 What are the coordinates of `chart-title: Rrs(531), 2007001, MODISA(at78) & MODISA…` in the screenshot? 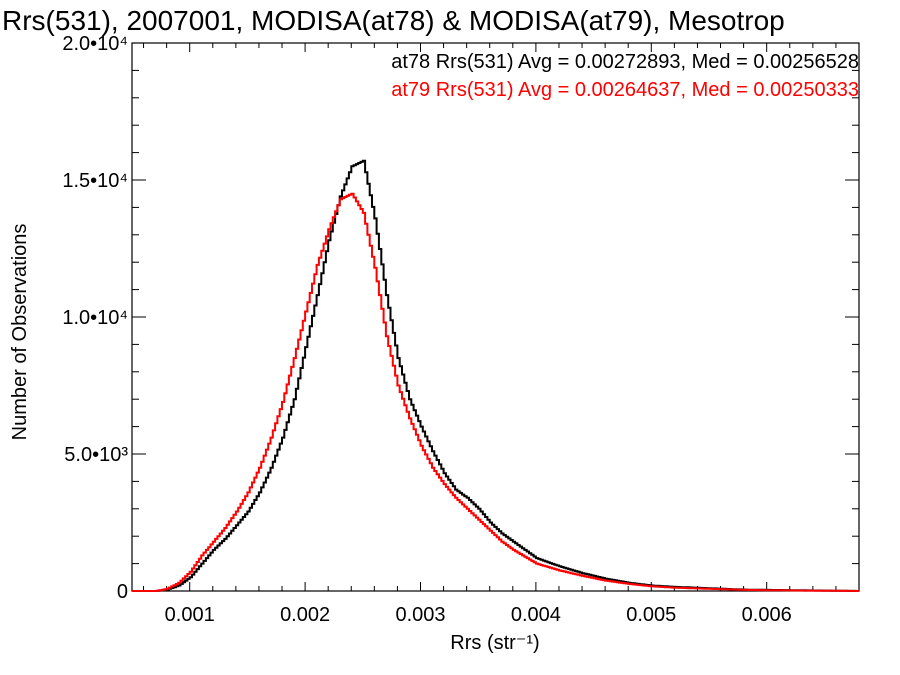 It's located at (393, 20).